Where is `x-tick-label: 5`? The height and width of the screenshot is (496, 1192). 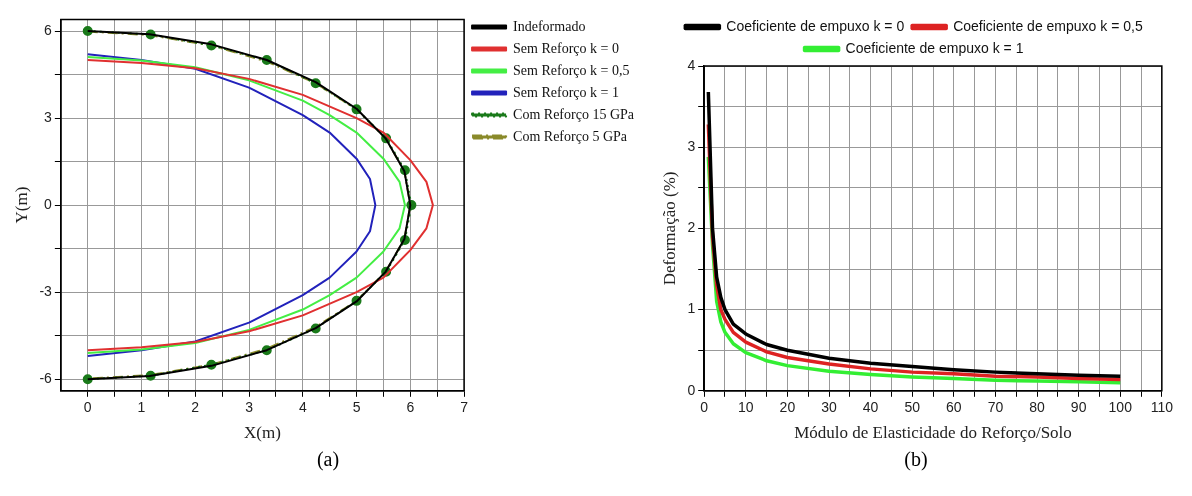 x-tick-label: 5 is located at coordinates (356, 407).